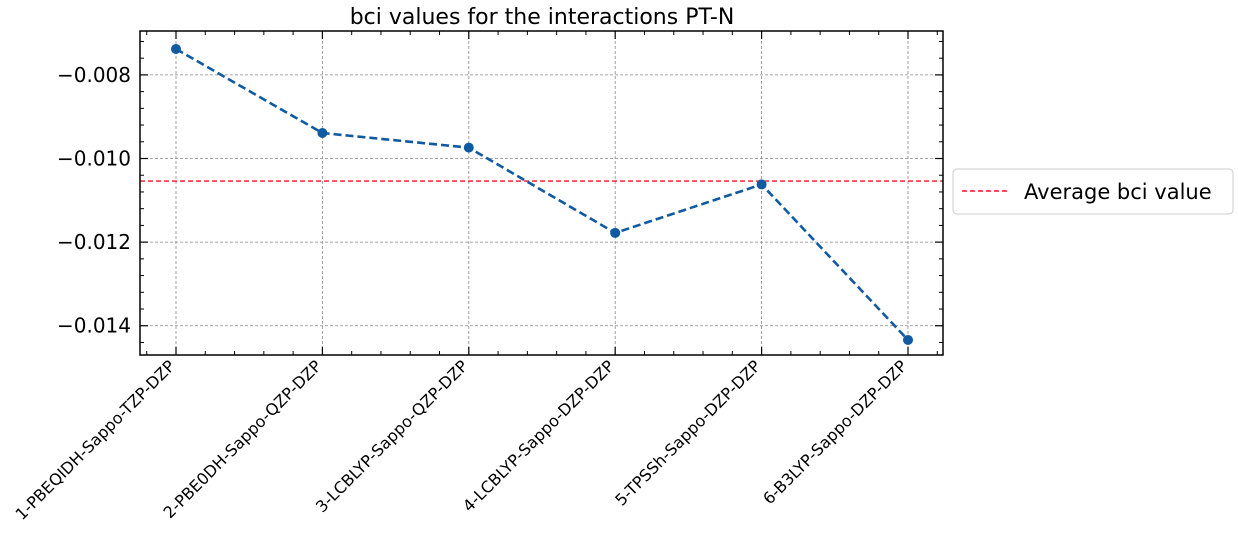 The height and width of the screenshot is (536, 1238). I want to click on x-tick-label: 5-TPSSh-Sappo-DZP-DZP, so click(687, 432).